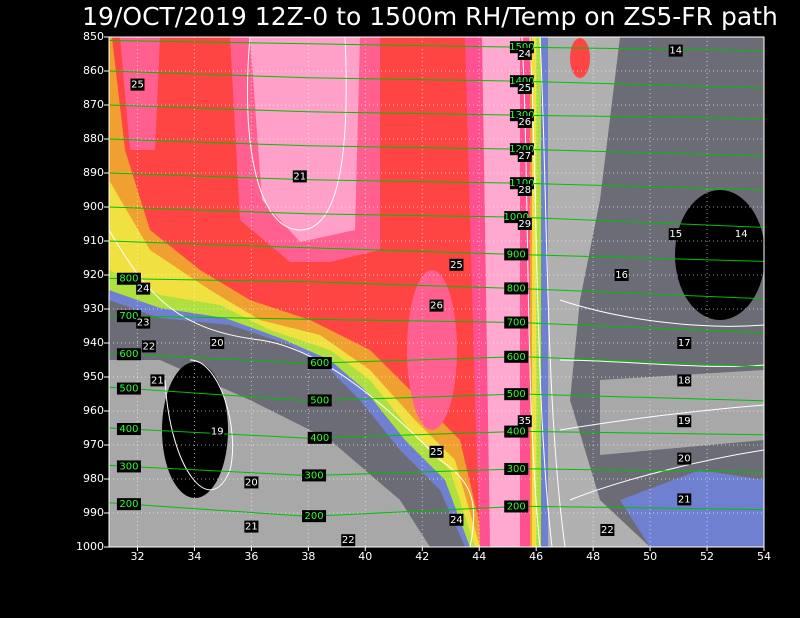 This screenshot has width=800, height=618. What do you see at coordinates (93, 70) in the screenshot?
I see `y-tick-label: 860` at bounding box center [93, 70].